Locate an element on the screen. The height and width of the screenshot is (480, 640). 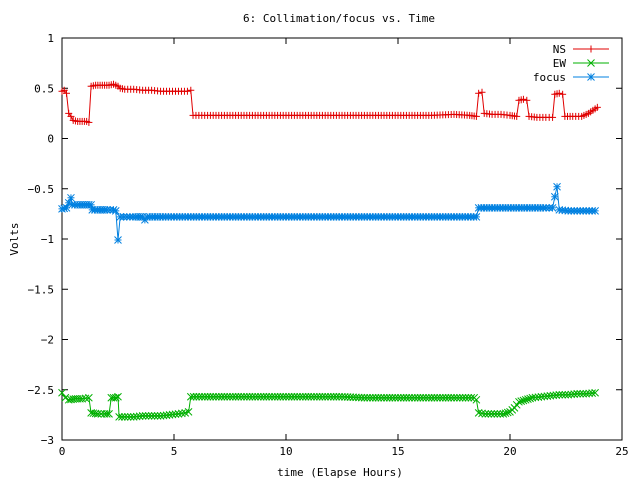
chart-title: 6: Collimation/focus vs. Time is located at coordinates (339, 18).